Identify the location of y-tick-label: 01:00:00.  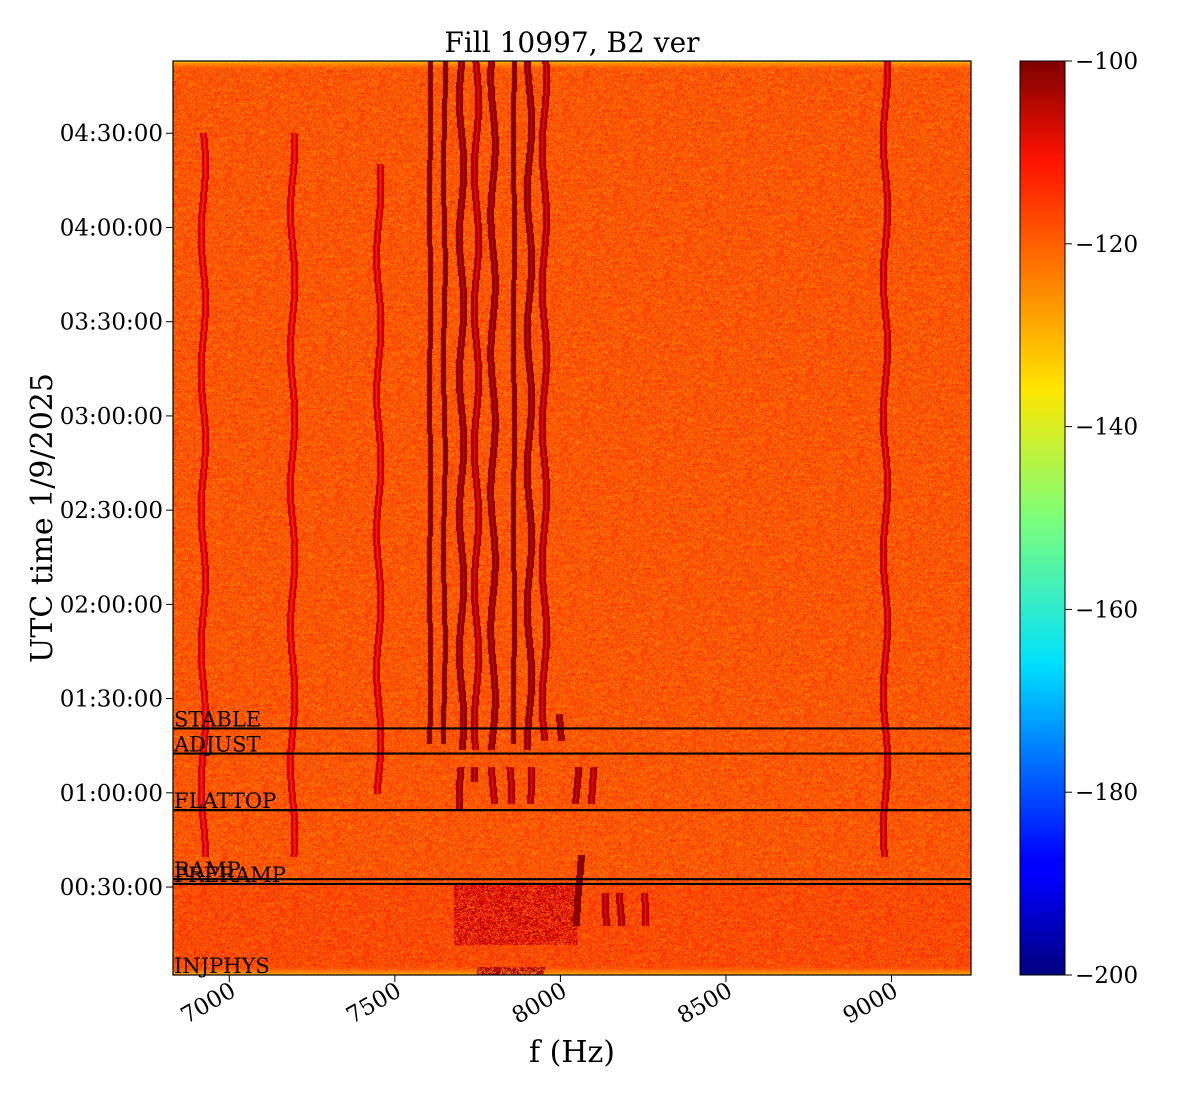
(111, 794).